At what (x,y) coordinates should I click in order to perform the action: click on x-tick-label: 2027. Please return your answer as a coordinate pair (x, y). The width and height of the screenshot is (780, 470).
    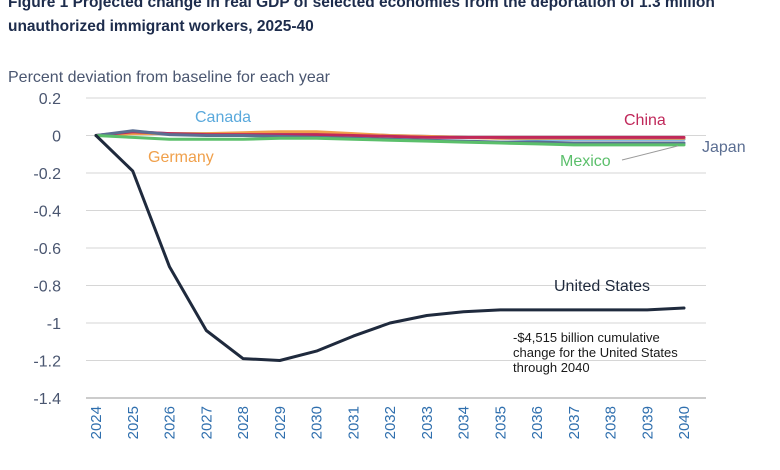
    Looking at the image, I should click on (206, 422).